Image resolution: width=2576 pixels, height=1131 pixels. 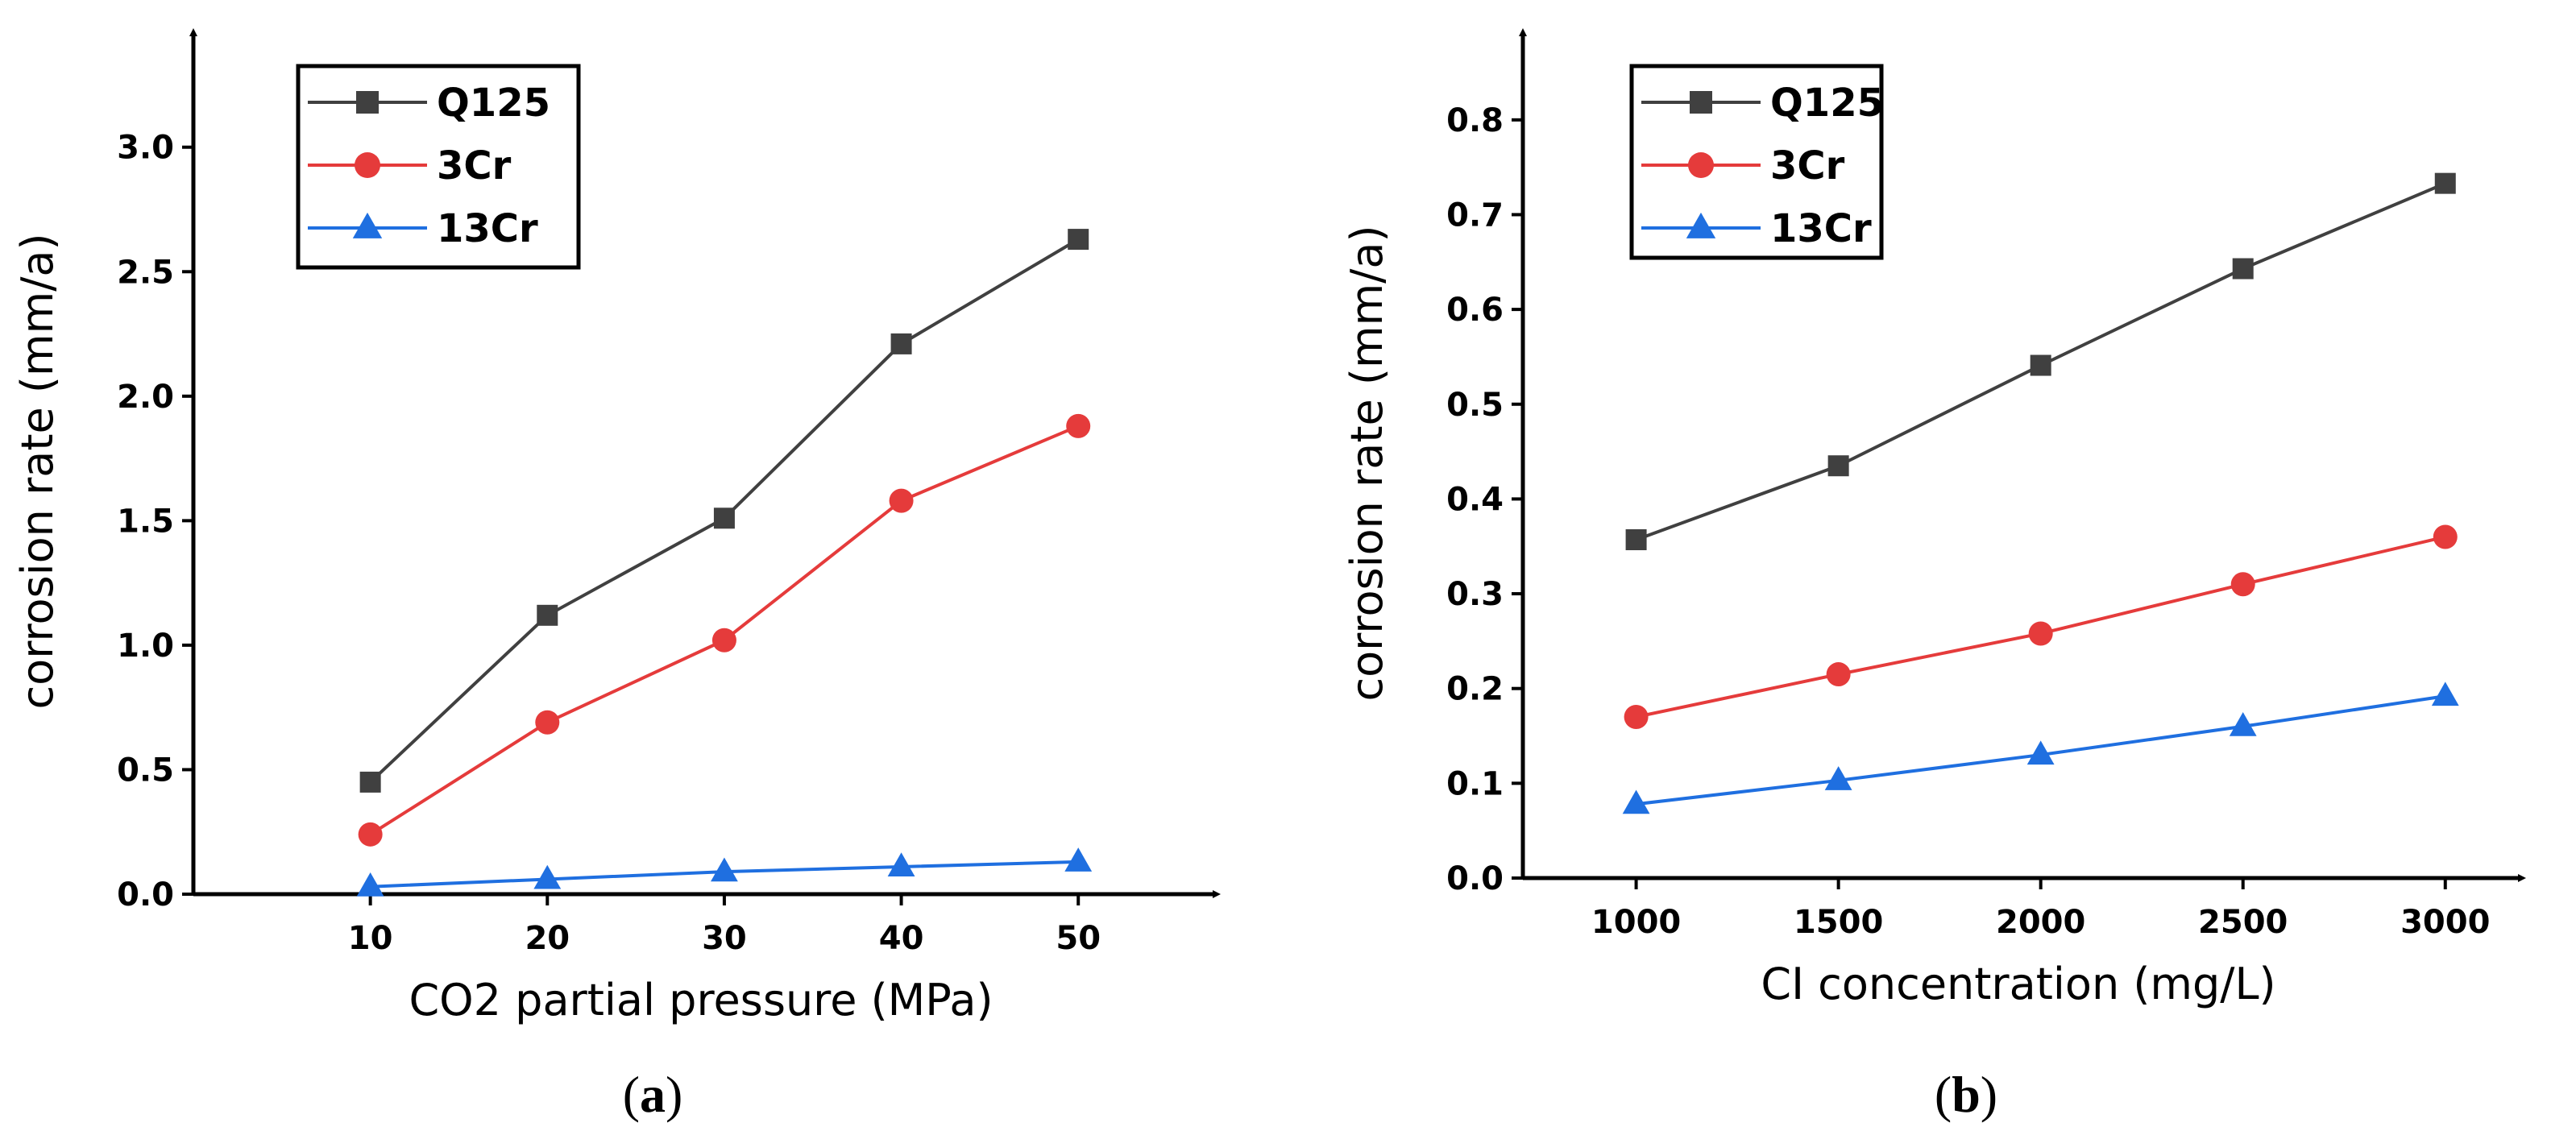 I want to click on x-axis-title: CI concentration (mg/L), so click(x=2018, y=984).